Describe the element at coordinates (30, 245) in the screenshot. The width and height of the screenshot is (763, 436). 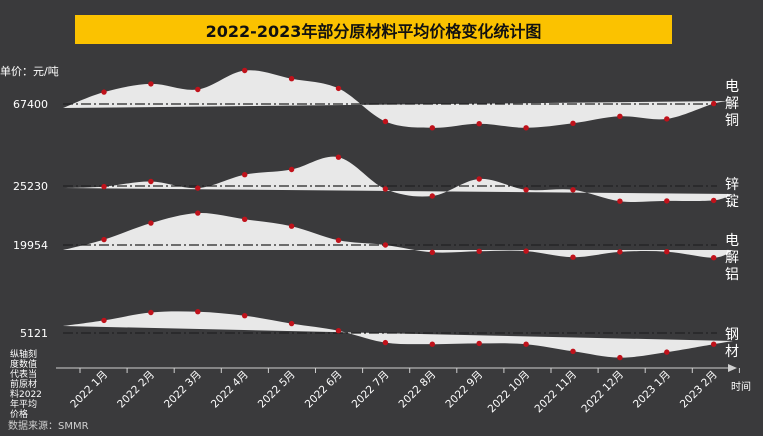
I see `reference-value-aluminum: 19954` at that location.